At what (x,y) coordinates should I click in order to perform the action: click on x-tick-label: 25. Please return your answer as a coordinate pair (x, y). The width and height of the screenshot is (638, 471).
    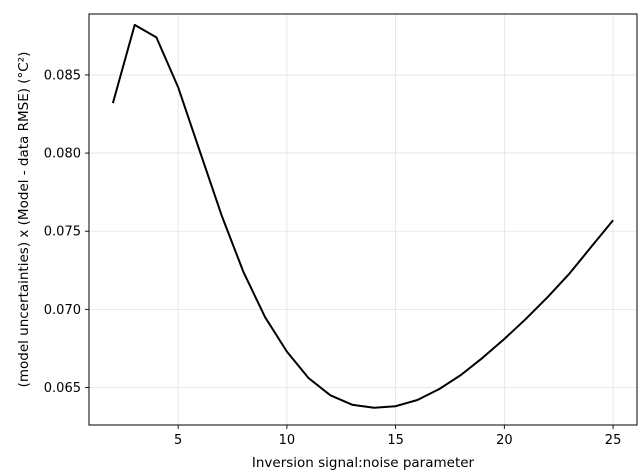
    Looking at the image, I should click on (613, 440).